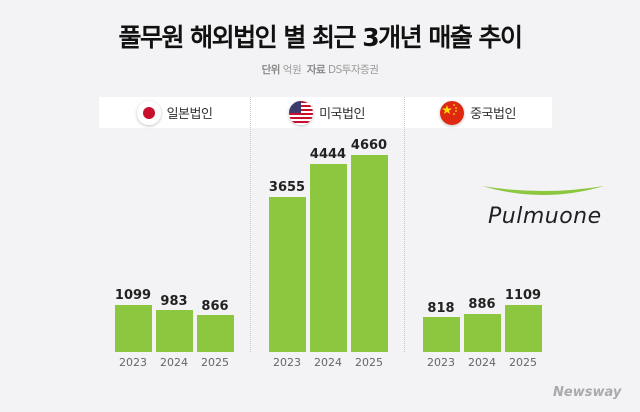 Image resolution: width=640 pixels, height=412 pixels. I want to click on value-label: 866, so click(215, 306).